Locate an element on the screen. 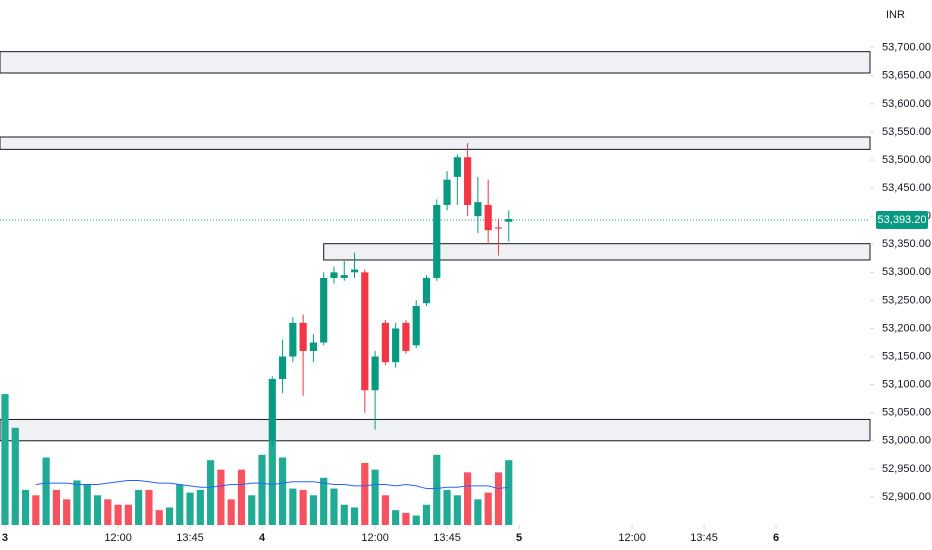 This screenshot has height=550, width=932. y-tick-label: 53,250.00 is located at coordinates (906, 300).